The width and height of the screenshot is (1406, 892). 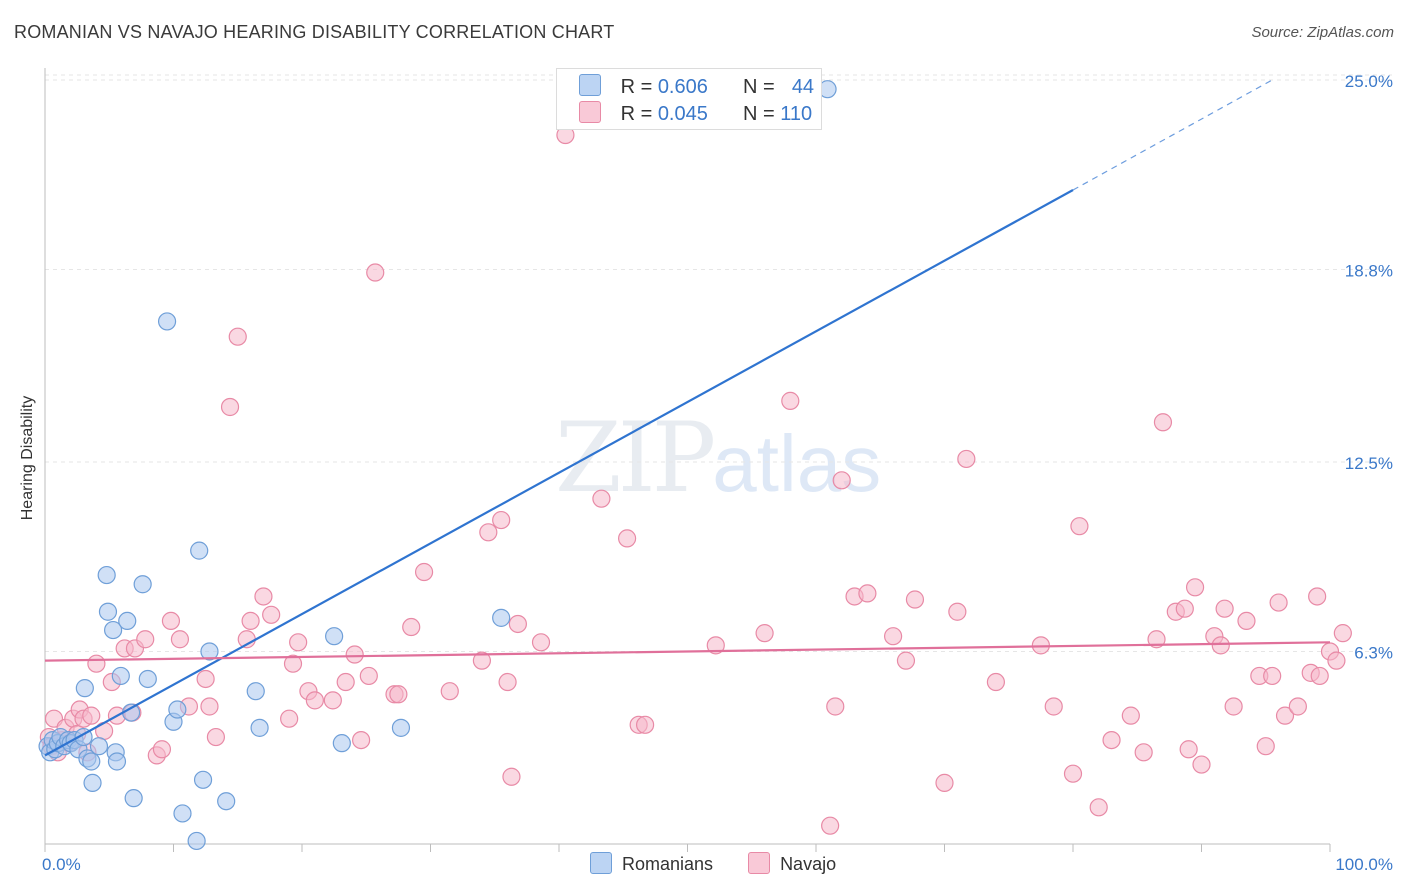 I want to click on romanians-legend-label: Romanians, so click(x=668, y=864).